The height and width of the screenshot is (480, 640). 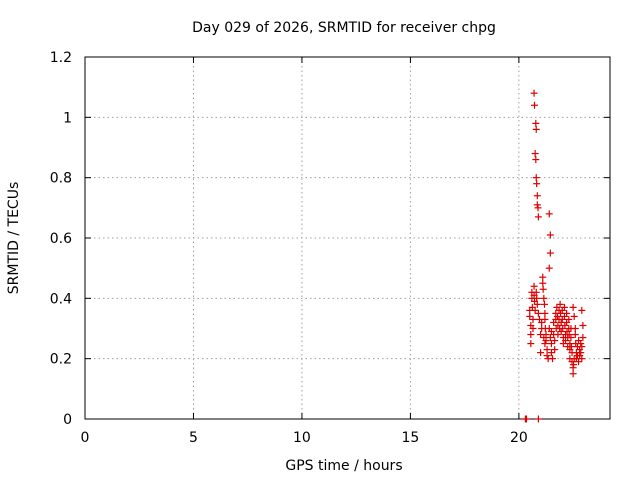 I want to click on y-axis-title: SRMTID / TECUs, so click(x=14, y=238).